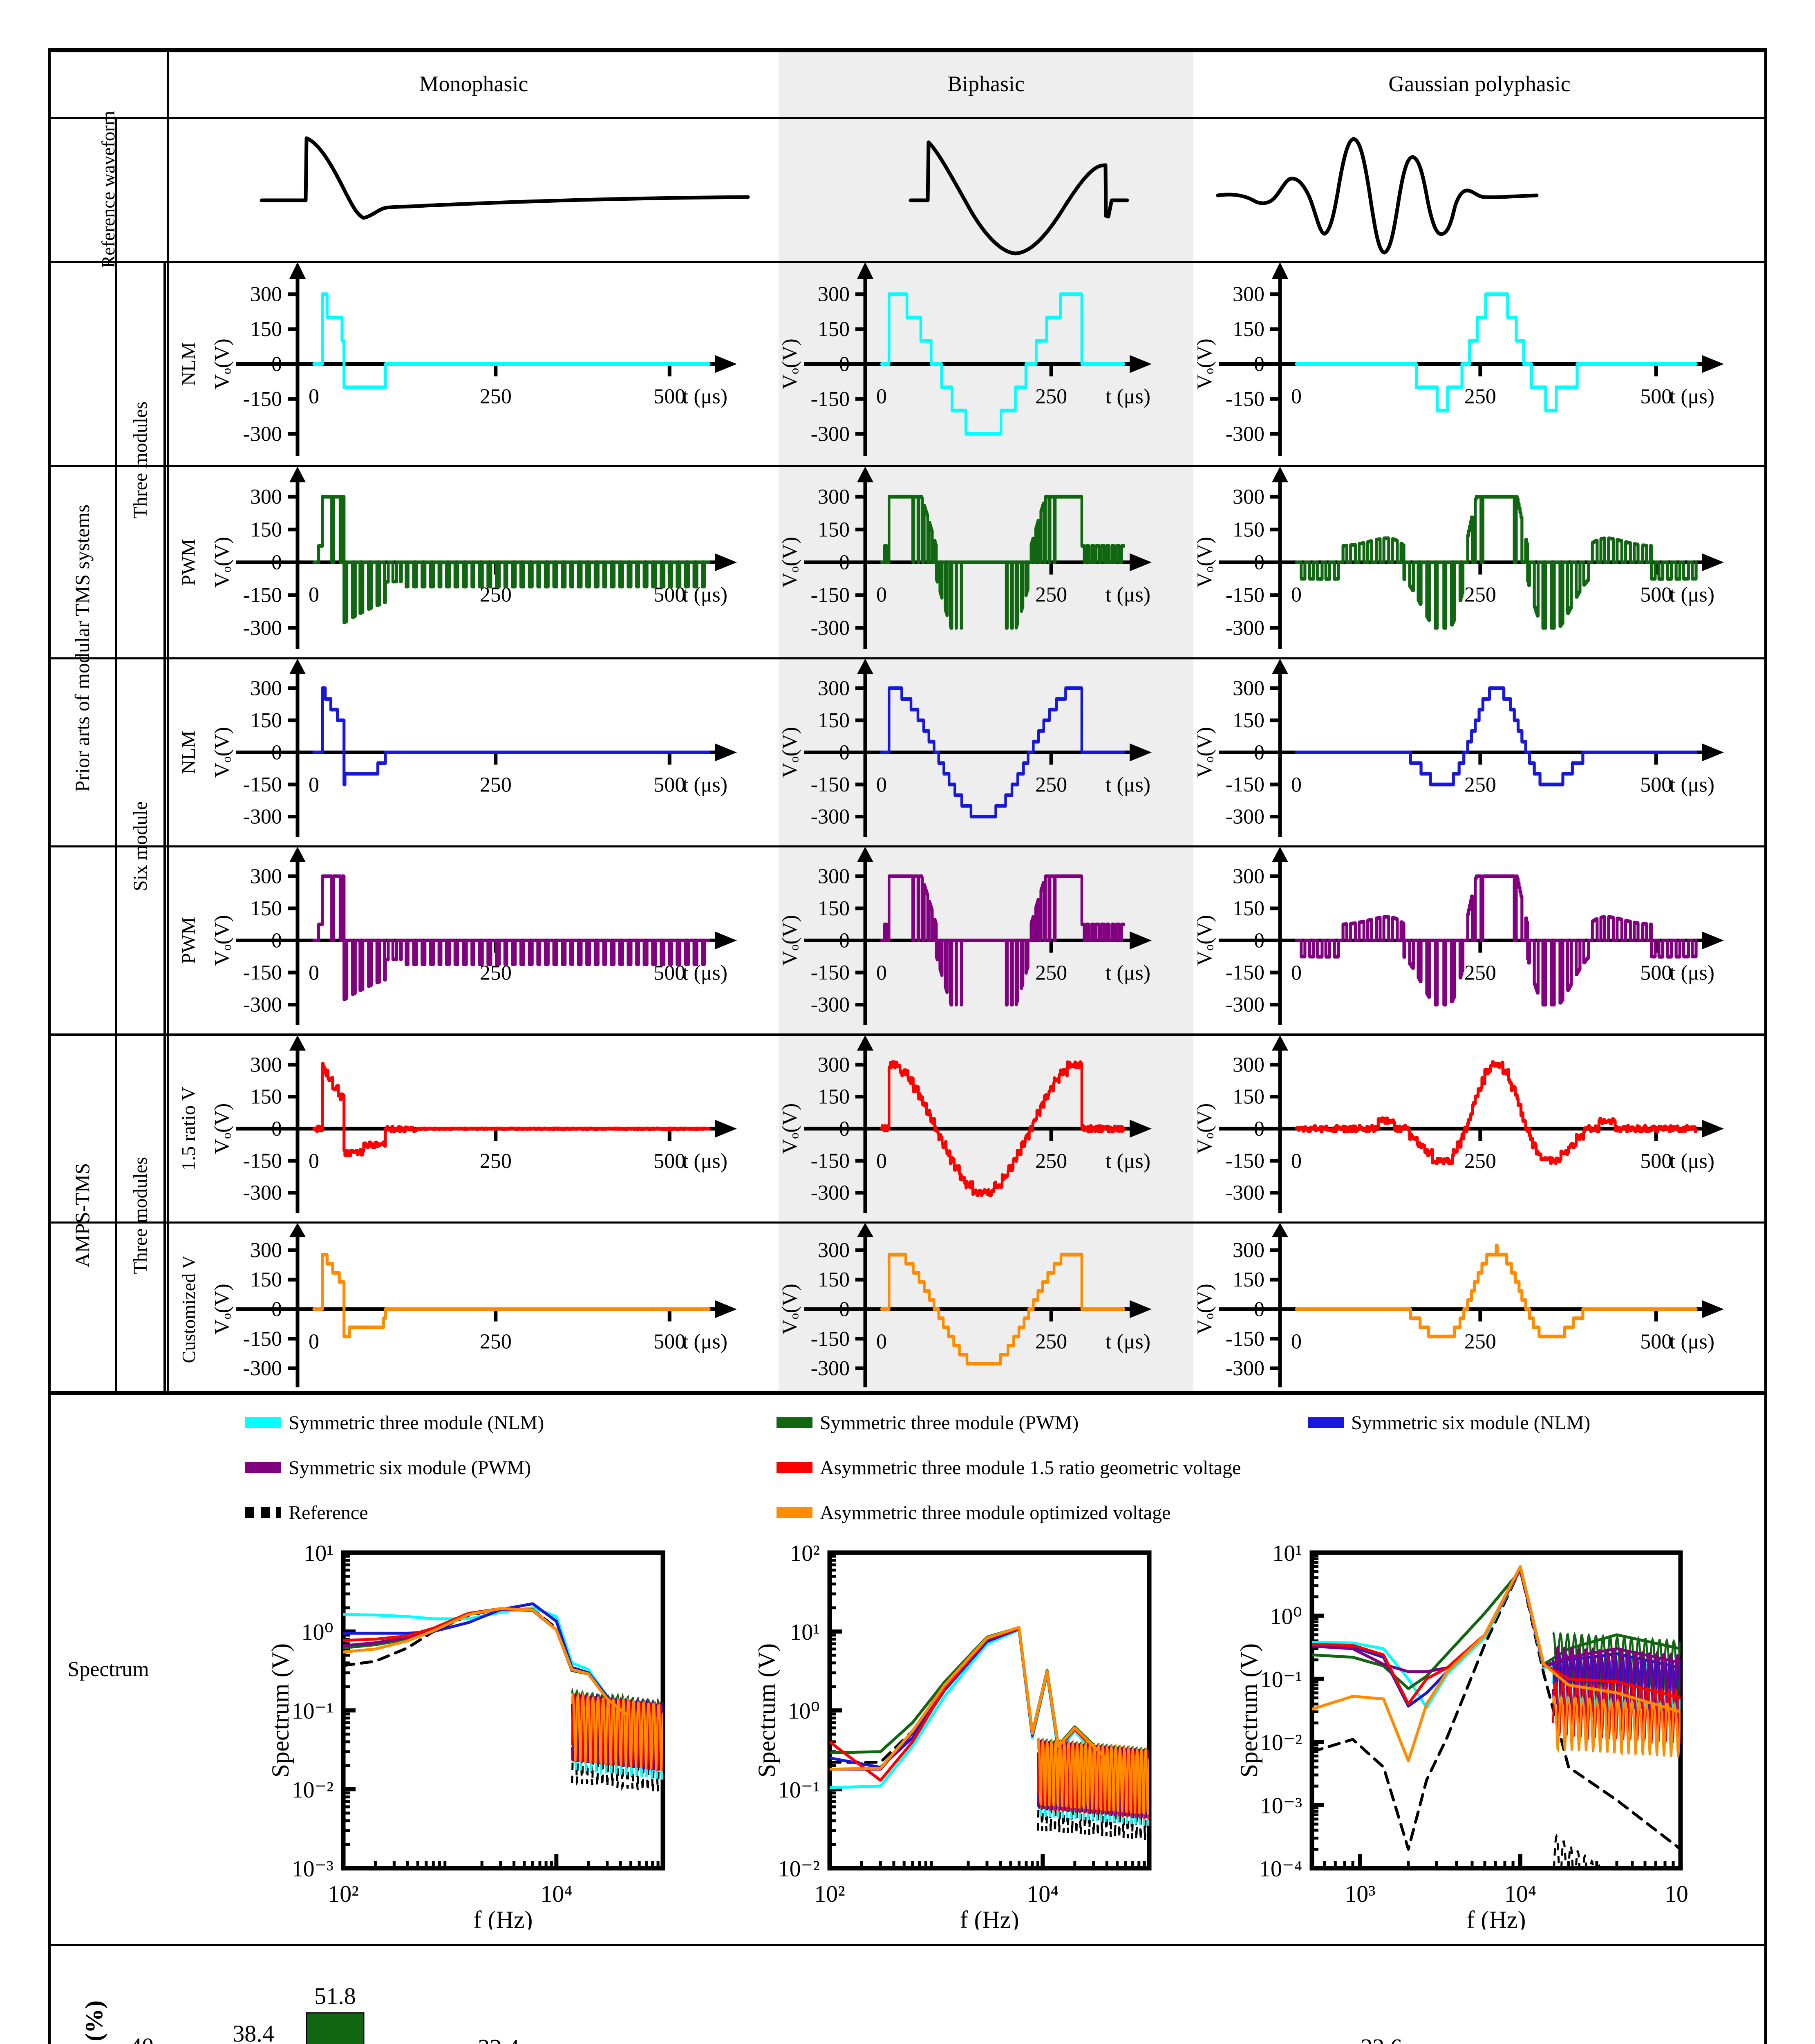 The height and width of the screenshot is (2044, 1815). What do you see at coordinates (140, 1215) in the screenshot?
I see `row-group-label-three-modules-amps: Three modules` at bounding box center [140, 1215].